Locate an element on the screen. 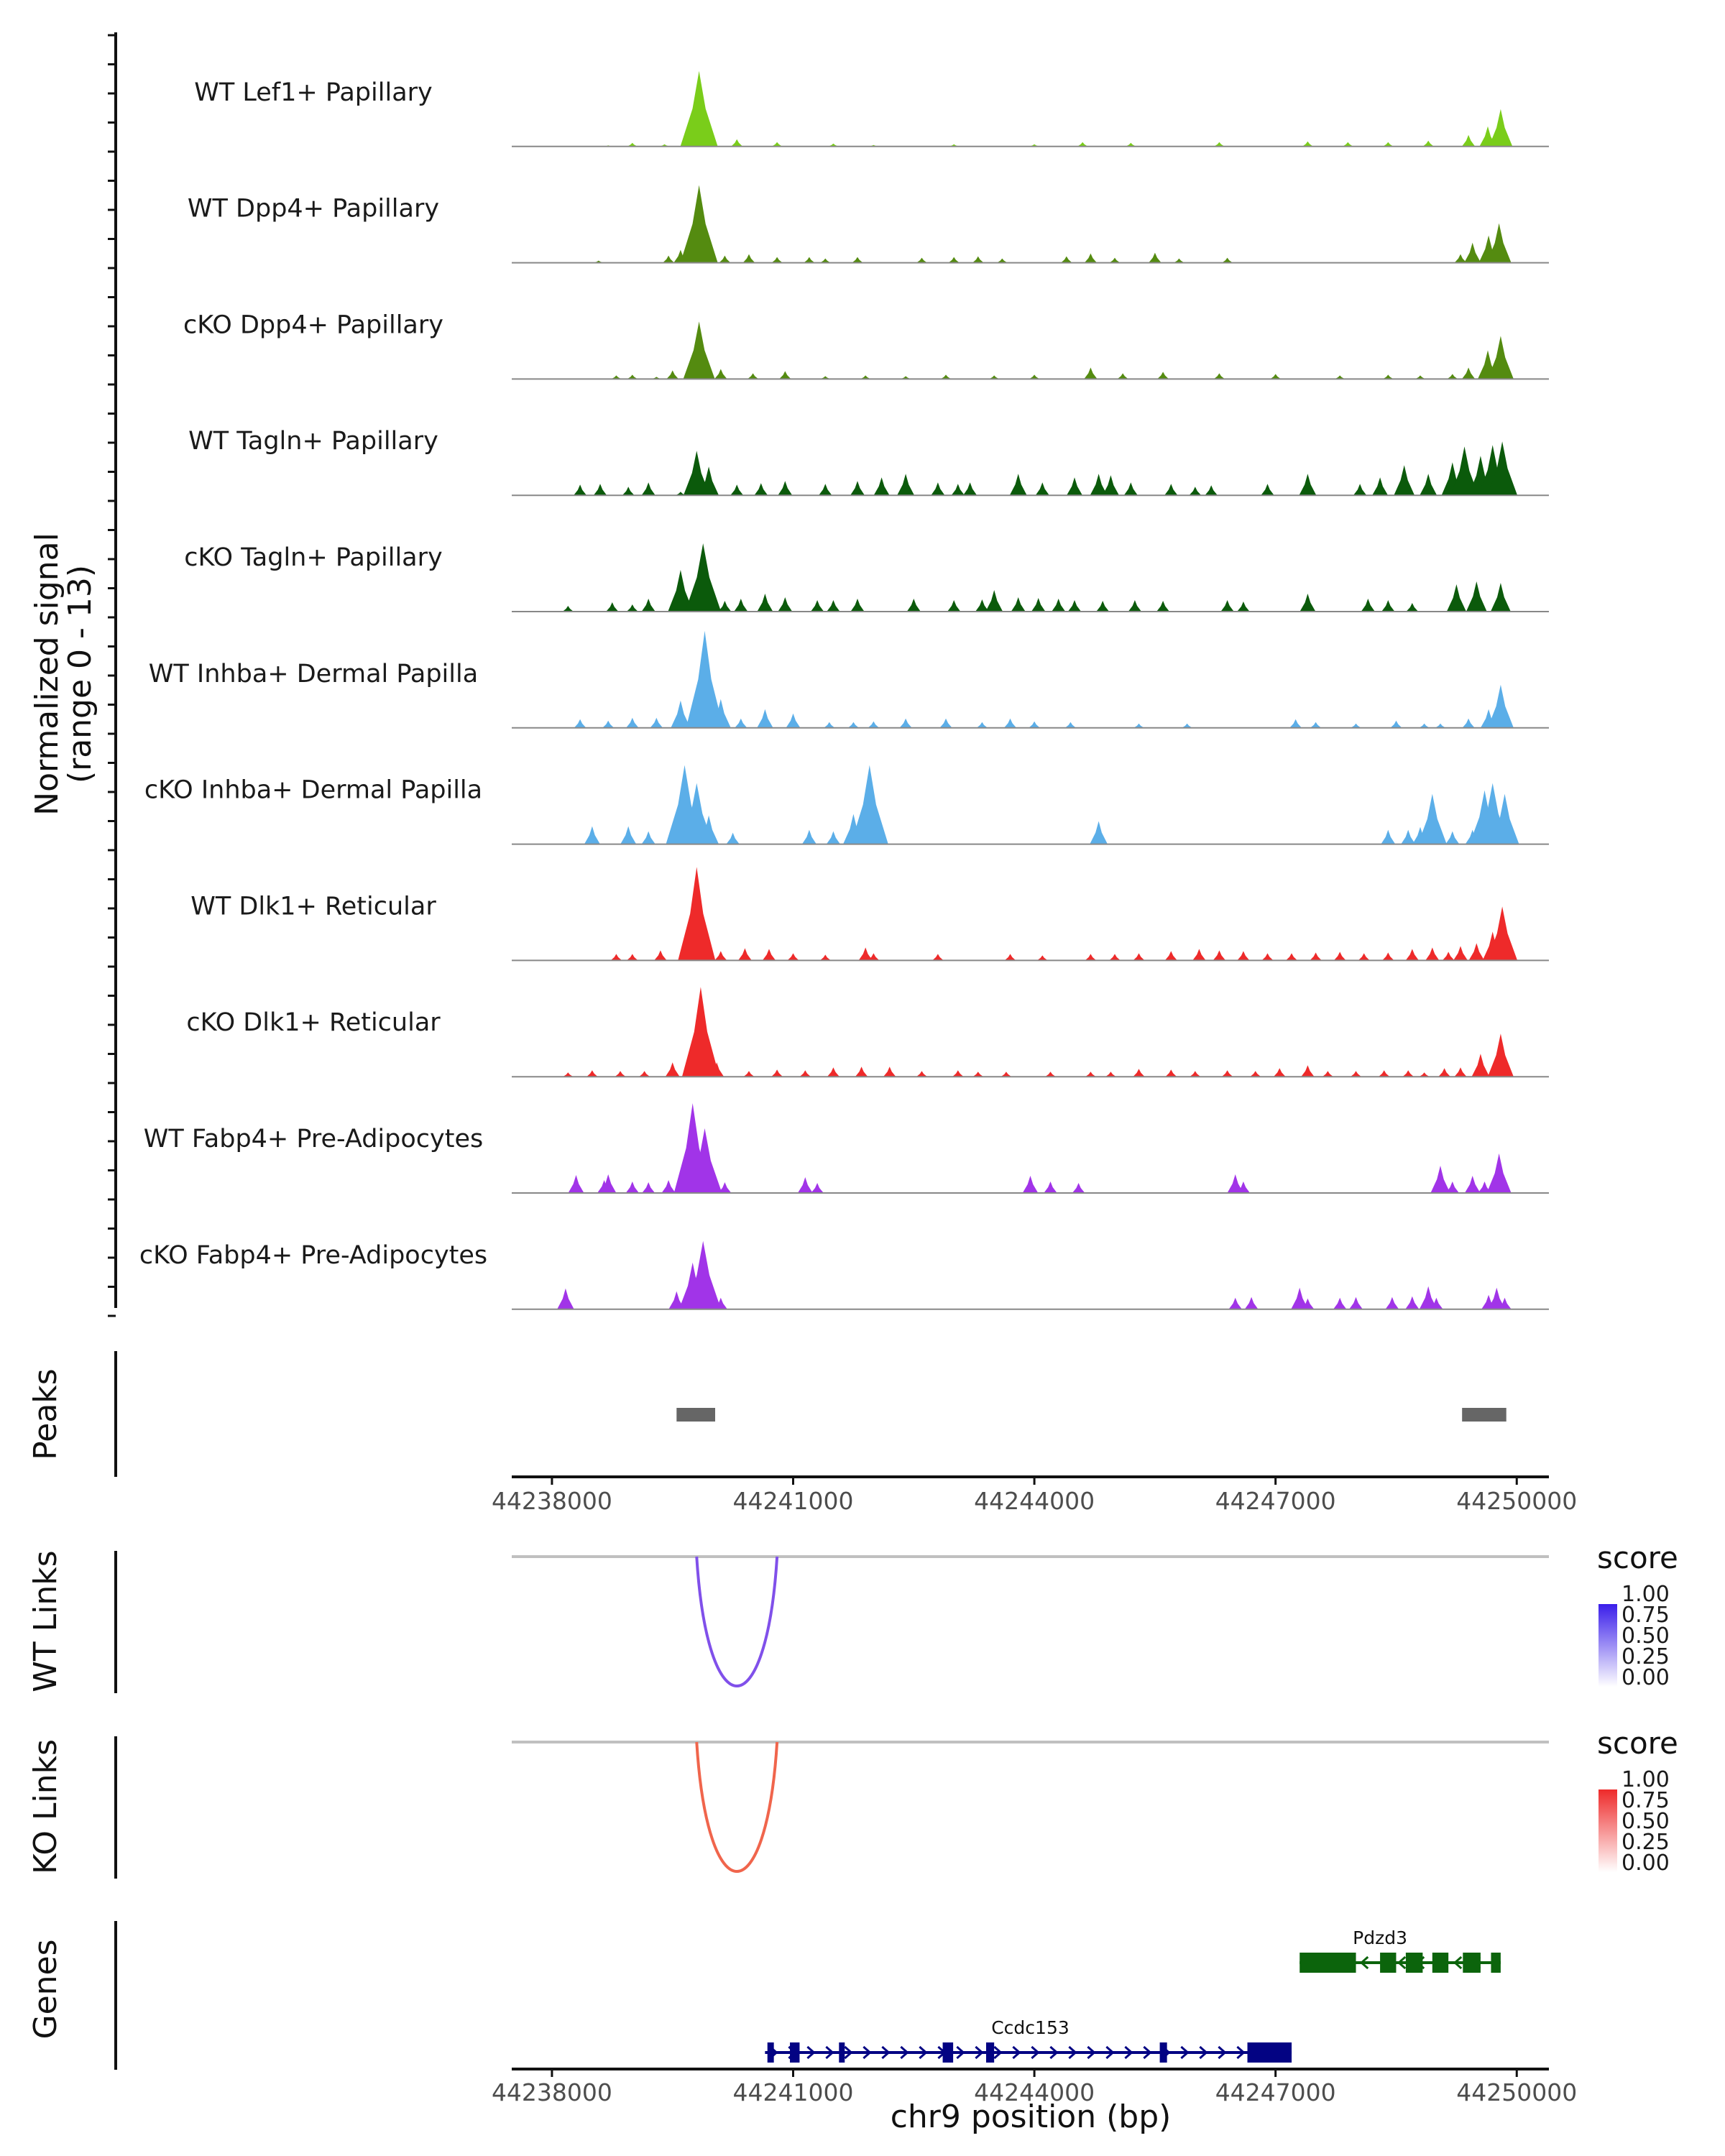 This screenshot has width=1725, height=2156. links-panel: WT Links KO Links is located at coordinates (788, 1714).